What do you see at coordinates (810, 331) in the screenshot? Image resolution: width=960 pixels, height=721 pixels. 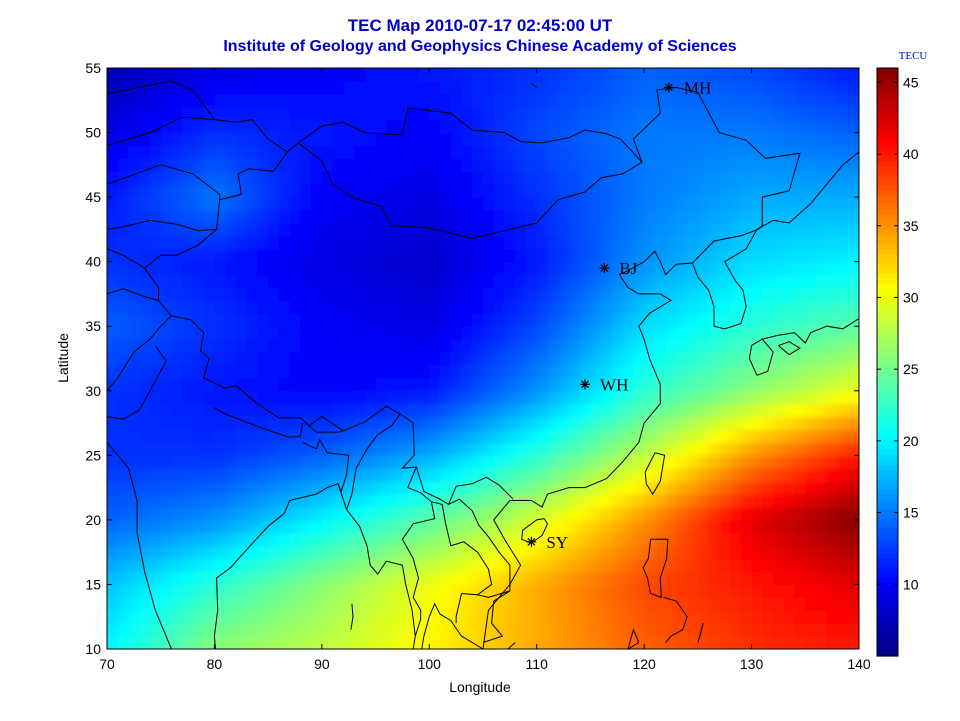 I see `coastline-path` at bounding box center [810, 331].